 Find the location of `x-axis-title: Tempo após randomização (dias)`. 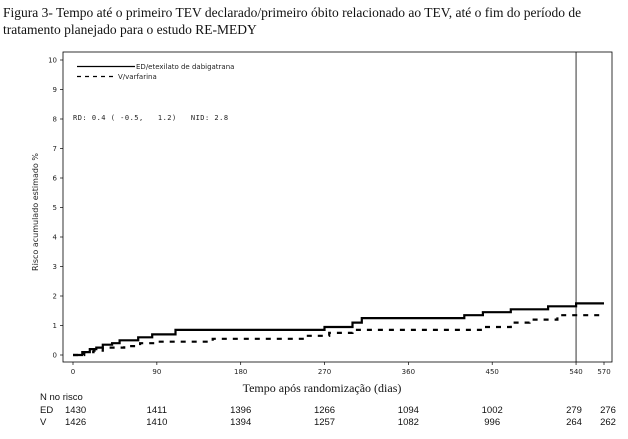

x-axis-title: Tempo após randomização (dias) is located at coordinates (322, 388).